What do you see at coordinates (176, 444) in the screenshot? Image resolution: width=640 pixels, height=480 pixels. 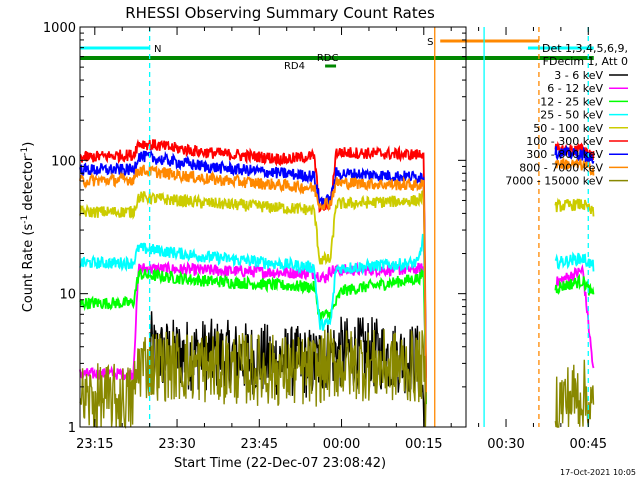 I see `x-tick-label-23-30: 23:30` at bounding box center [176, 444].